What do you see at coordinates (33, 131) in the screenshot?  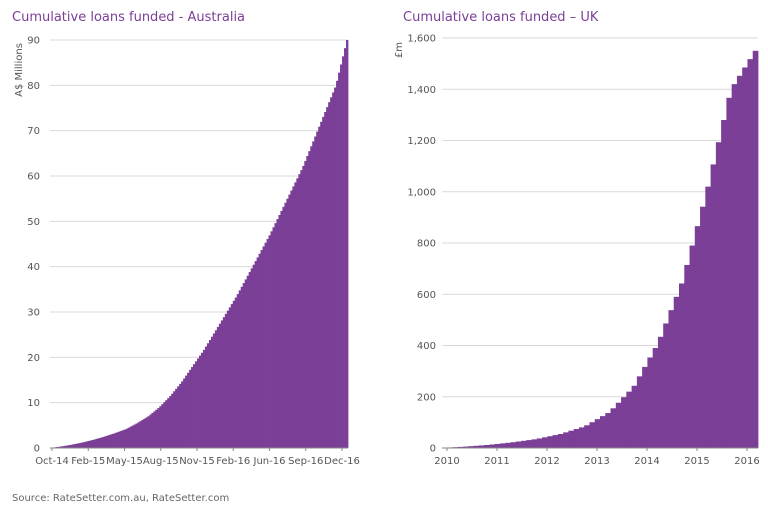 I see `y-tick-label-australia: 70` at bounding box center [33, 131].